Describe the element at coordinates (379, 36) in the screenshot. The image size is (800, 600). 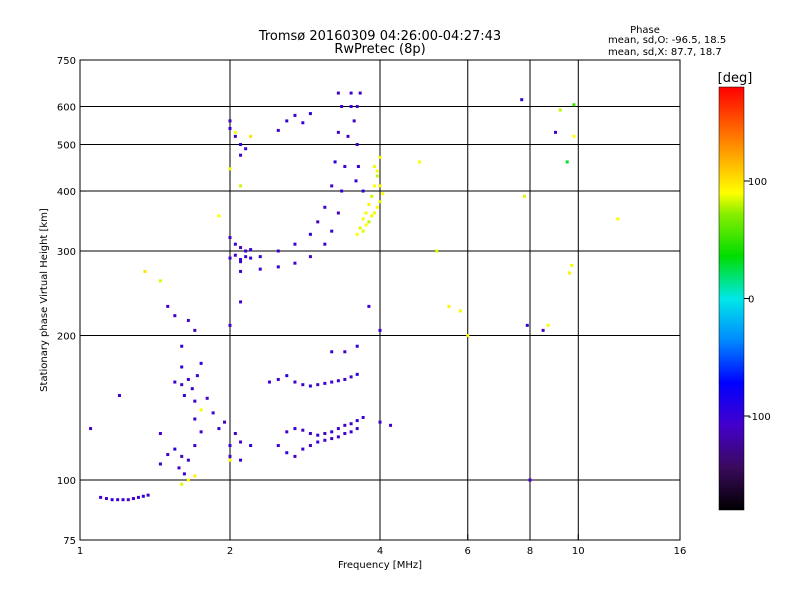
I see `chart-title: Tromsø 20160309 04:26:00-04:27:43` at that location.